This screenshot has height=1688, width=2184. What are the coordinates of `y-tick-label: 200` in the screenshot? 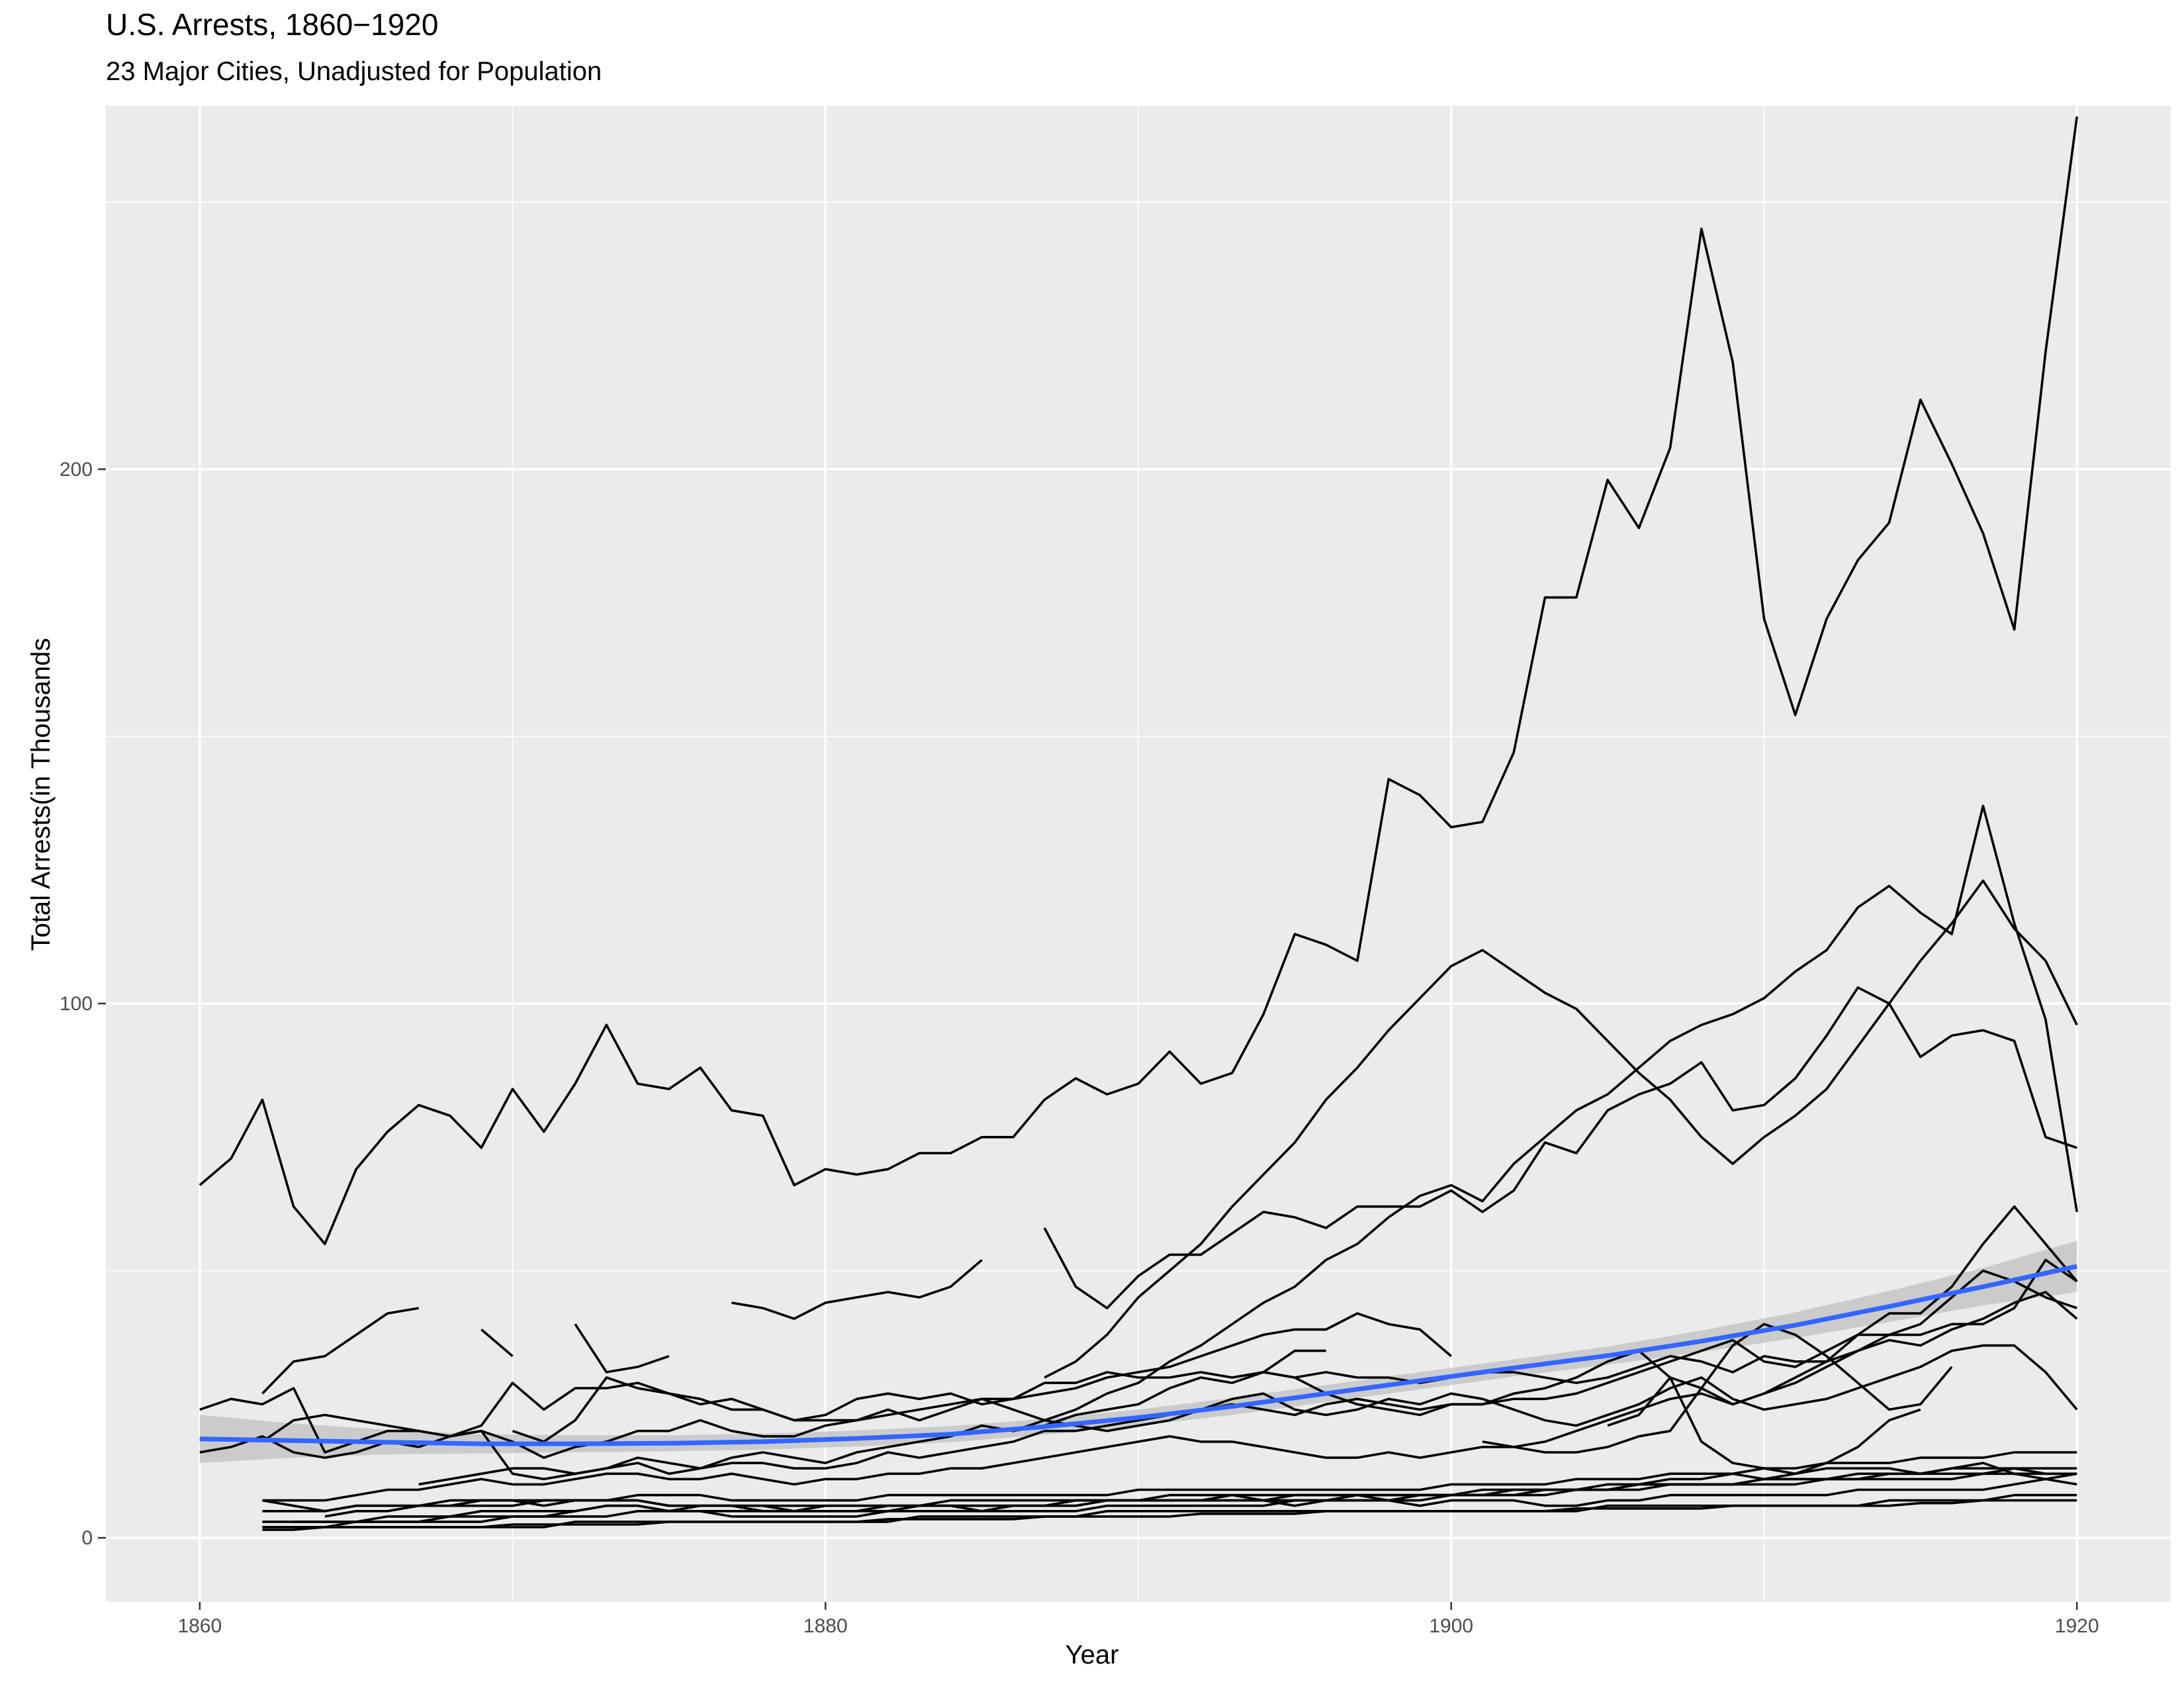 It's located at (76, 470).